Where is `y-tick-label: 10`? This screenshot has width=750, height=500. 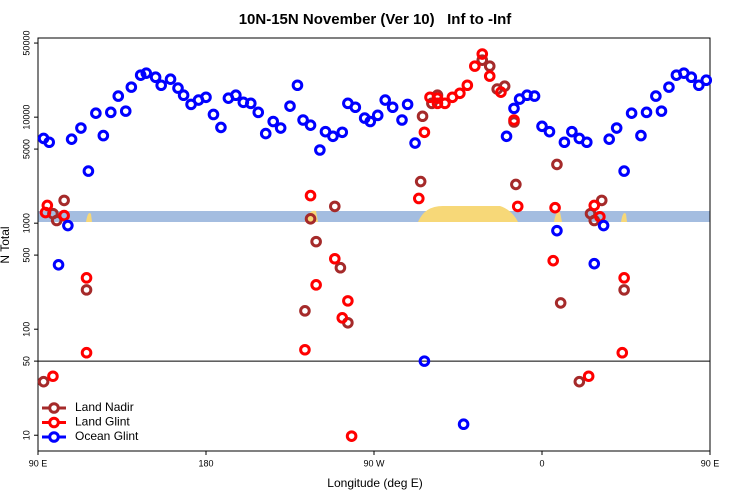
y-tick-label: 10 is located at coordinates (26, 435).